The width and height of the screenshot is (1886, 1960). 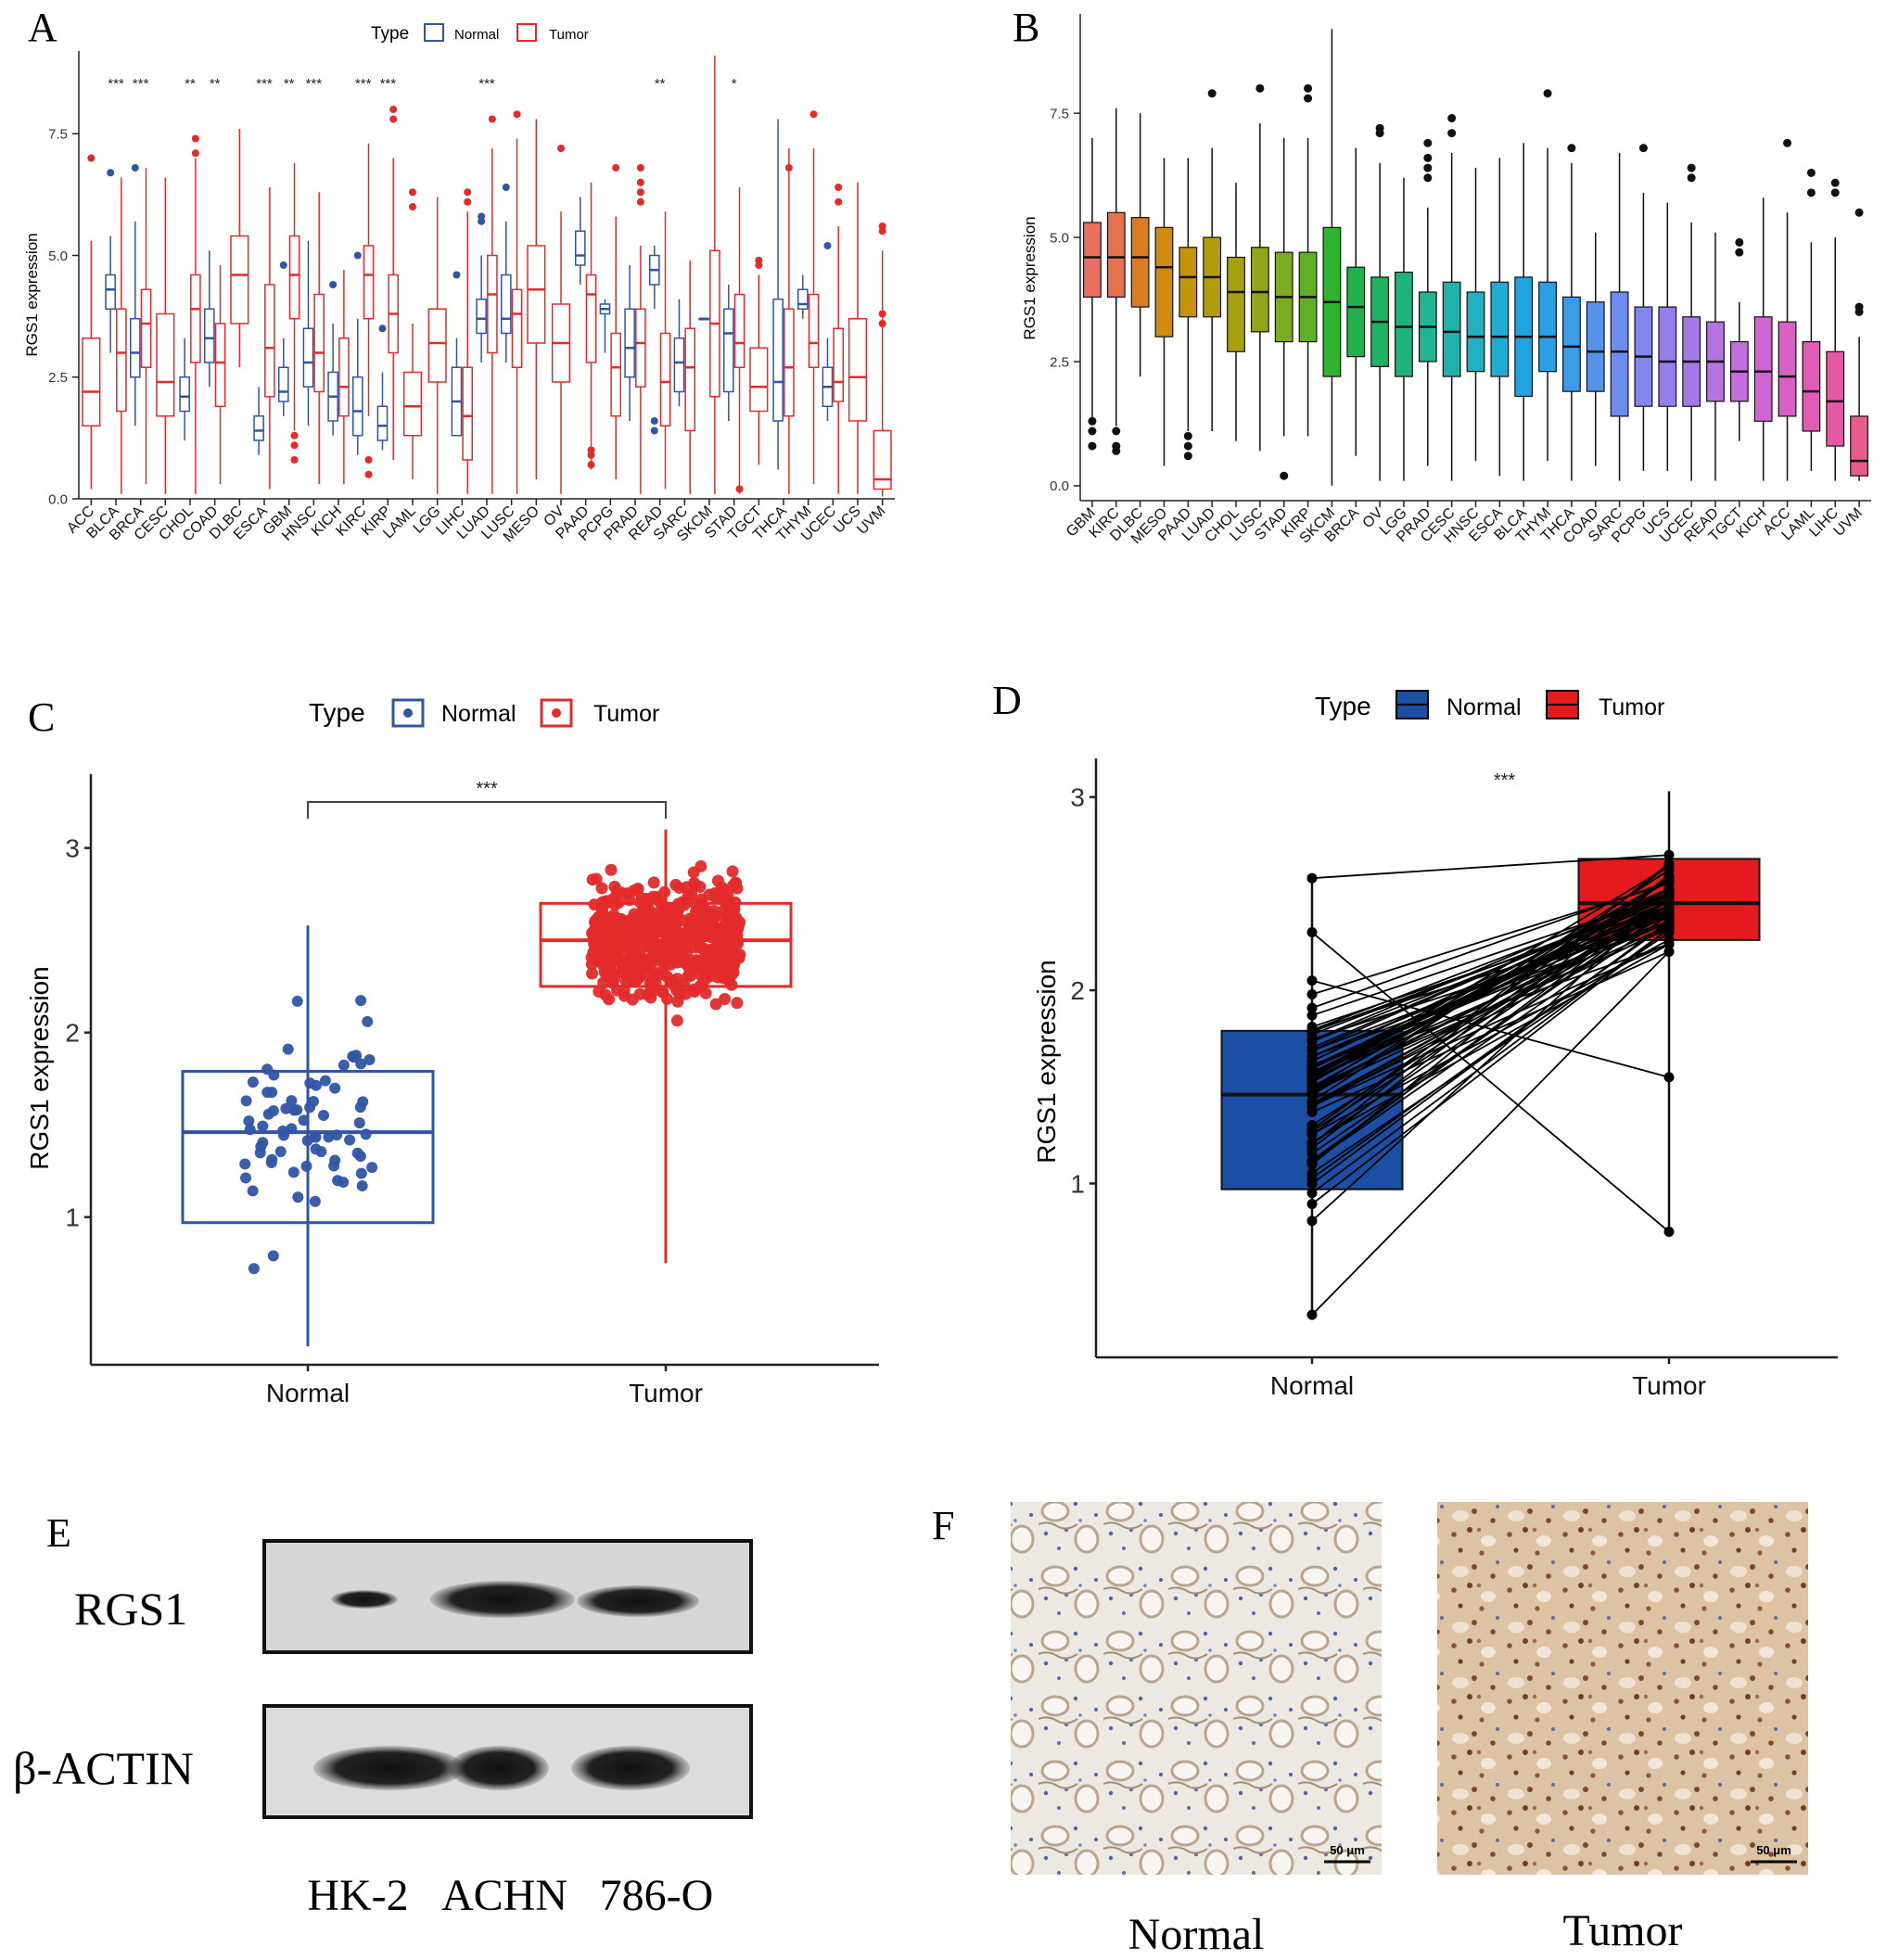 I want to click on outlier-a-brca, so click(x=135, y=168).